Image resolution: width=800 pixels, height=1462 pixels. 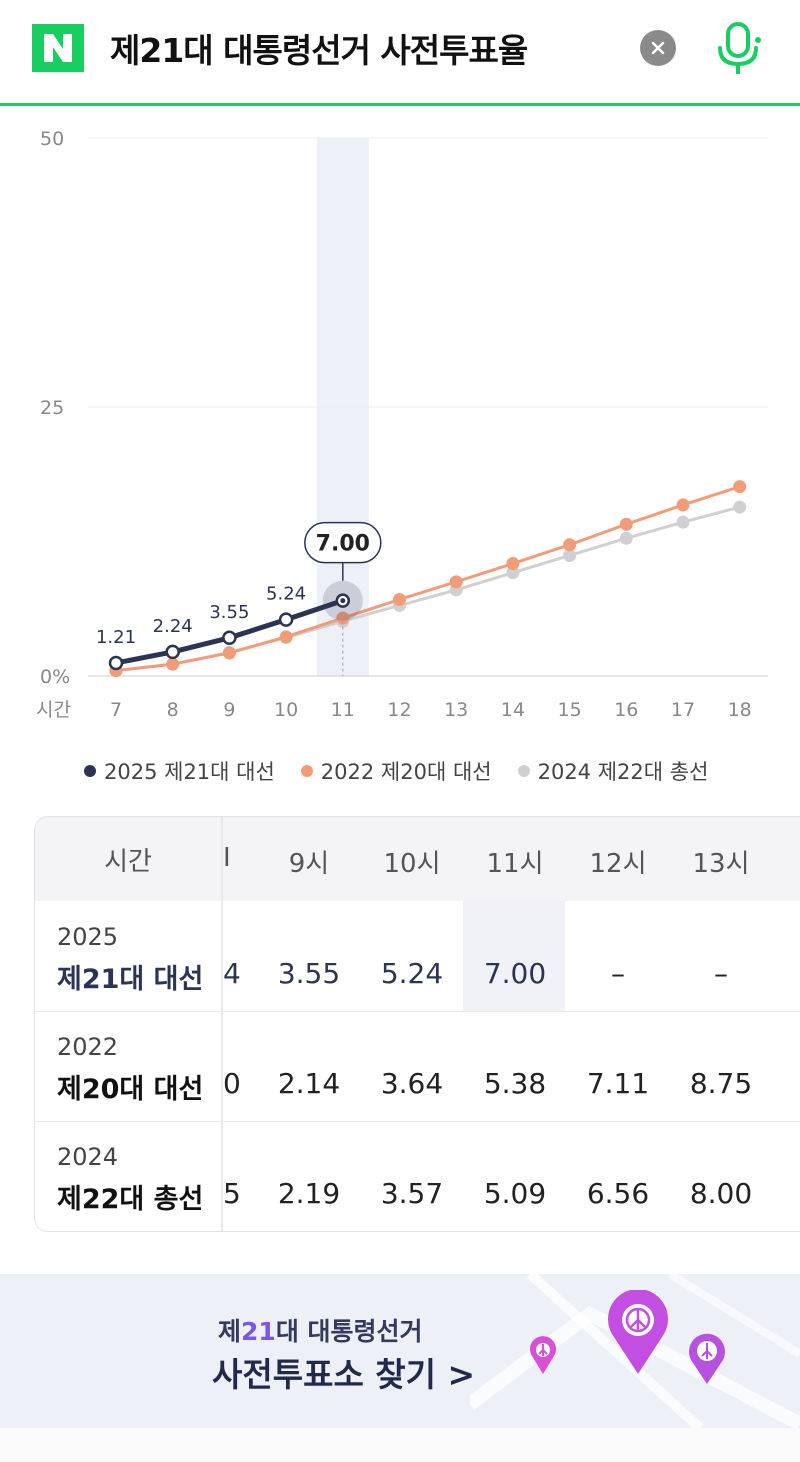 I want to click on legend-item-2022: 2022 제20대 대선, so click(x=396, y=771).